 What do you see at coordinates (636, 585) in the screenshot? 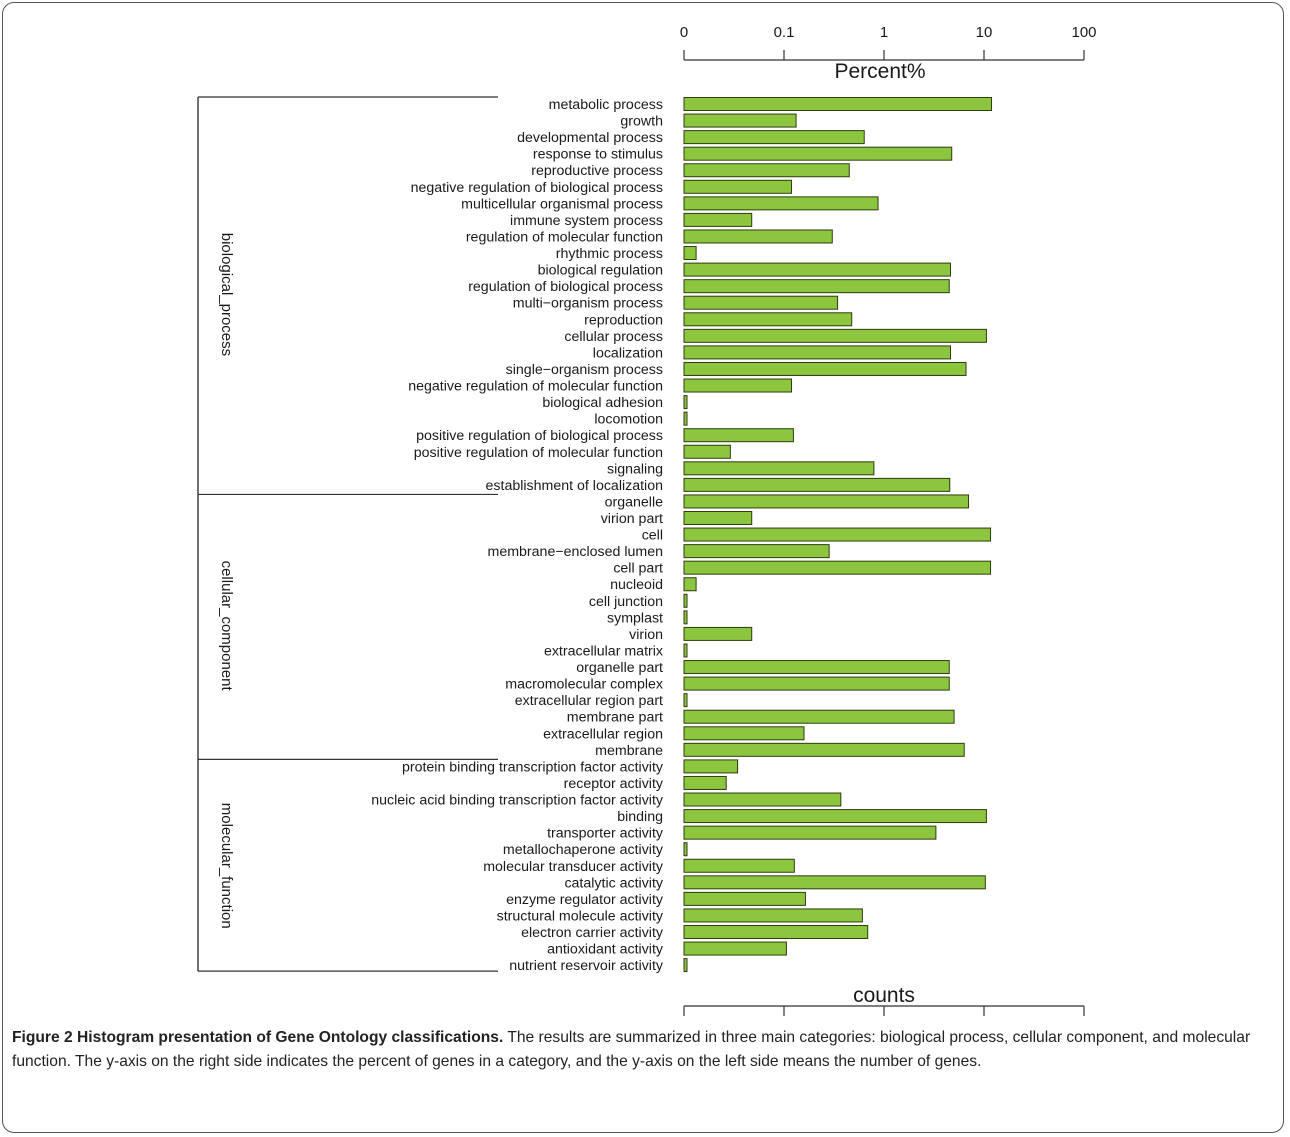
I see `category-label: nucleoid` at bounding box center [636, 585].